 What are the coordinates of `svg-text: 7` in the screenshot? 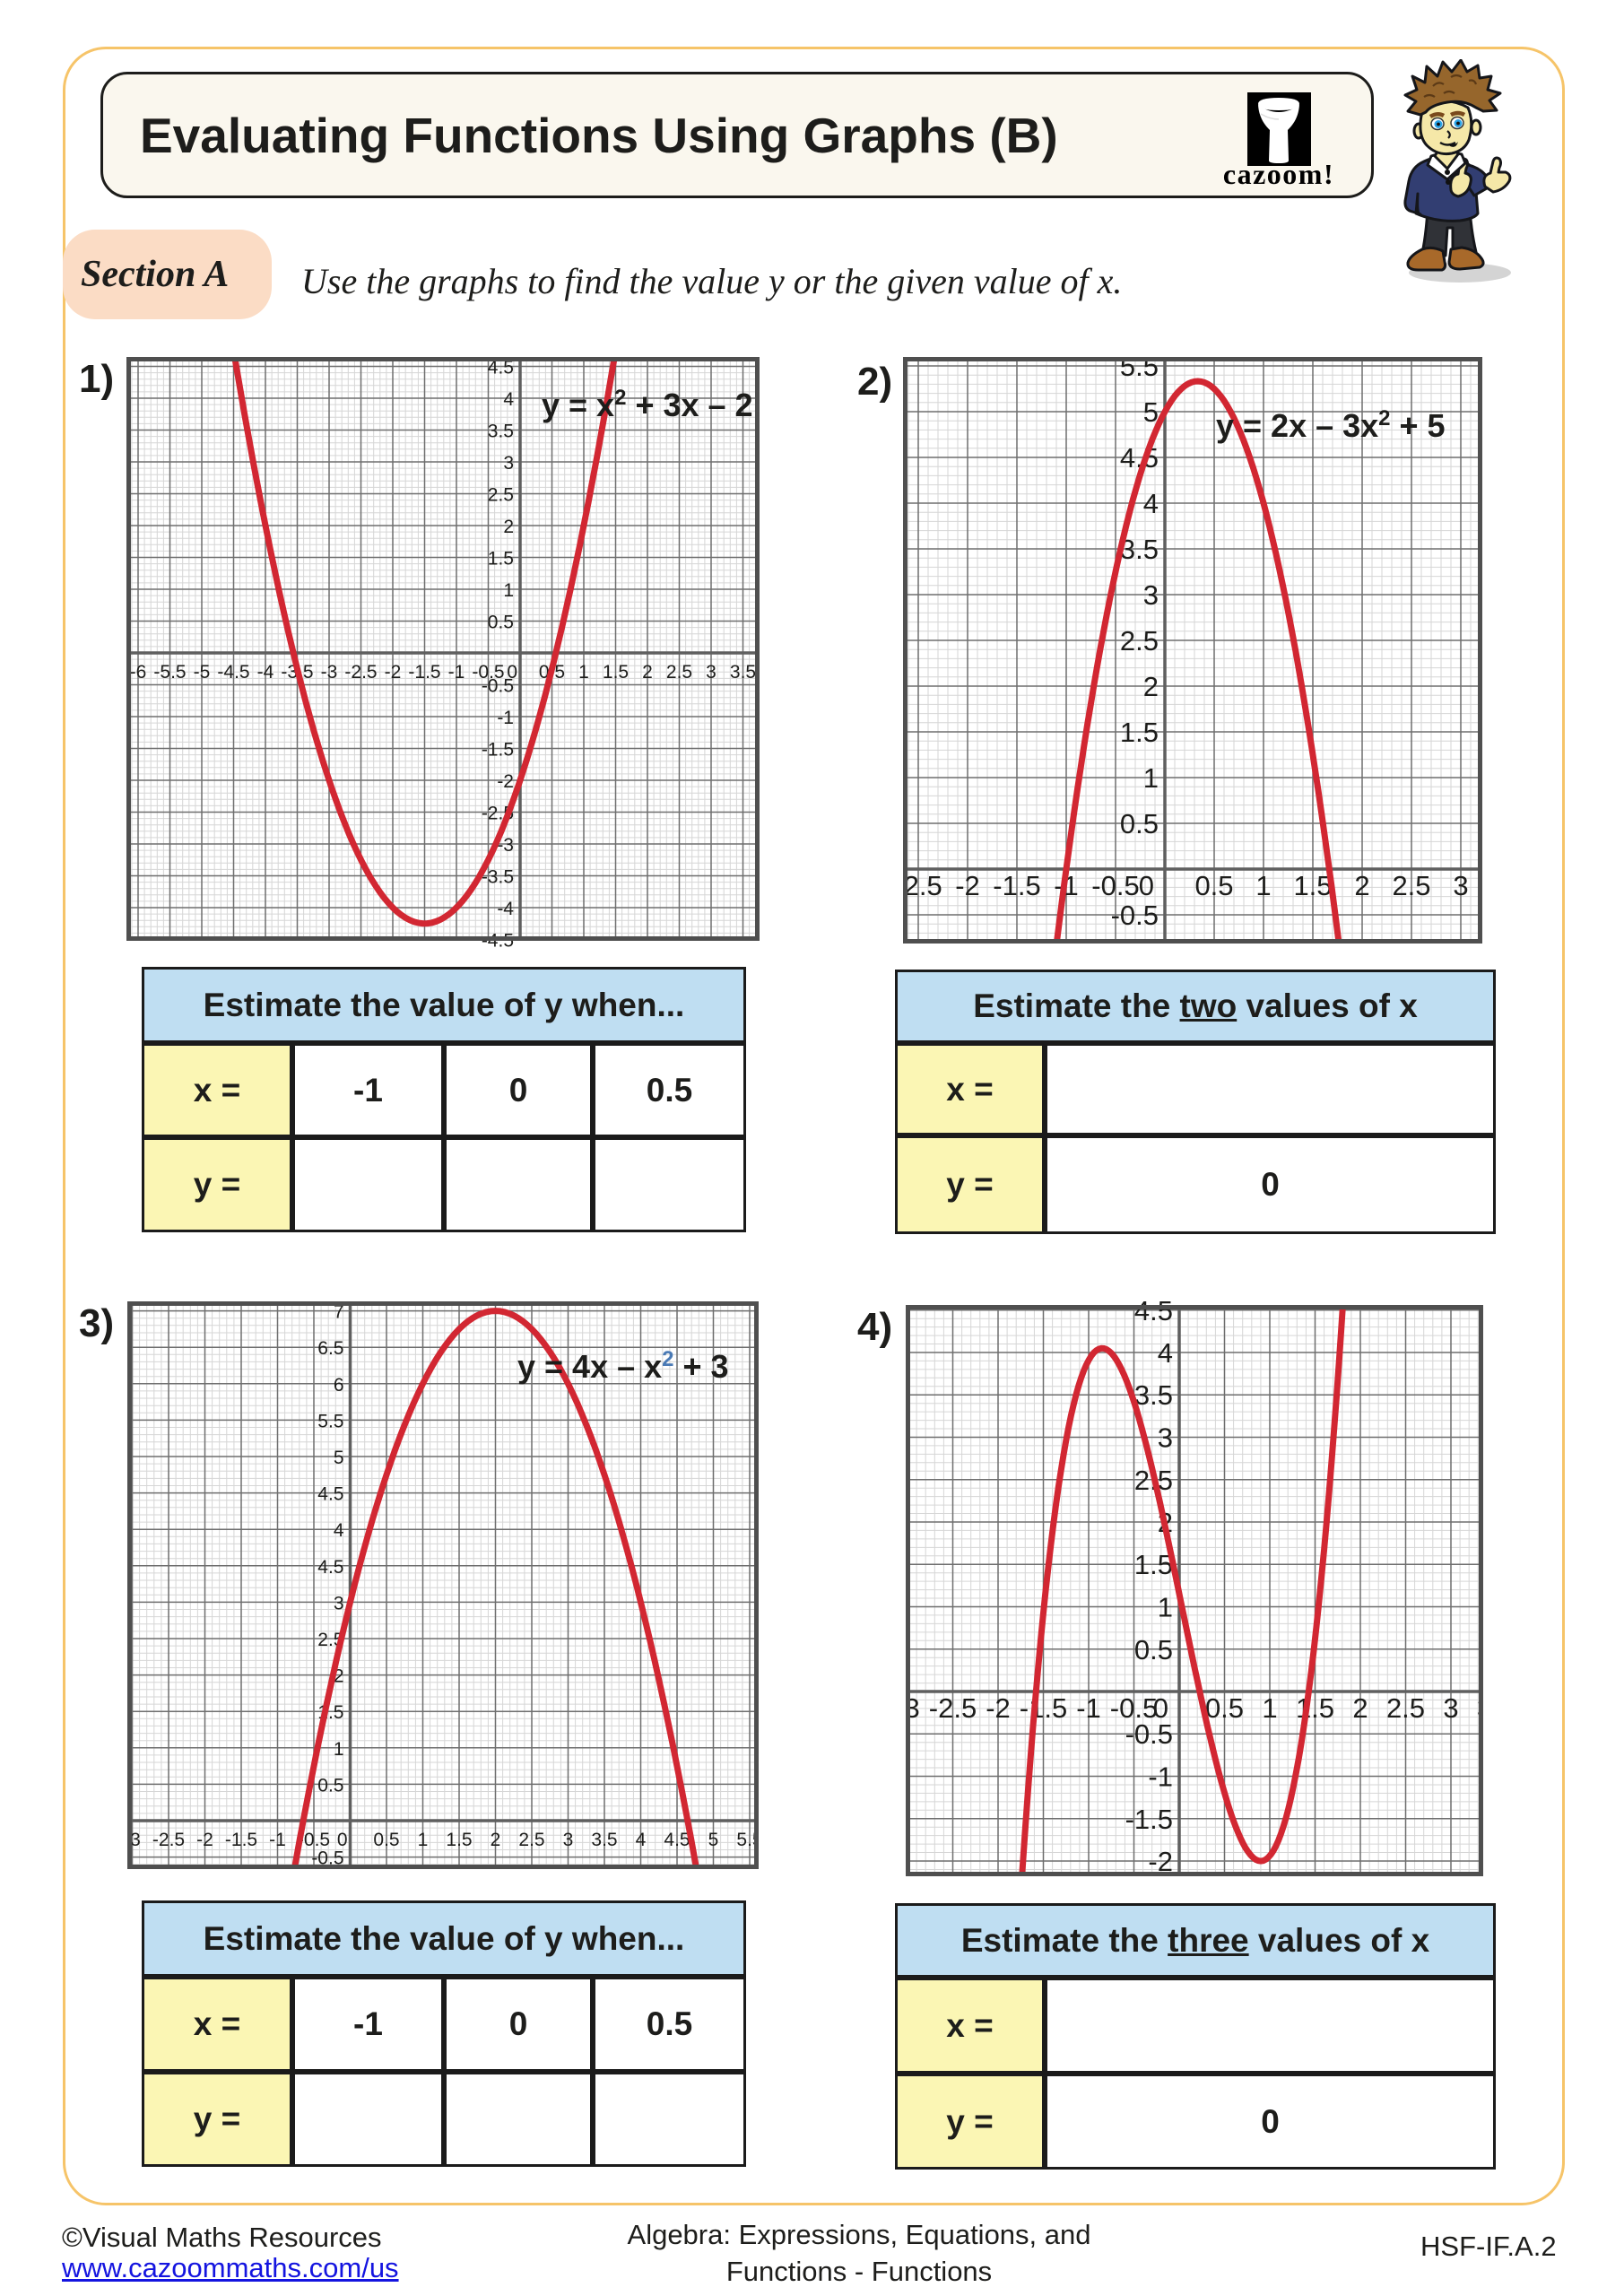 It's located at (339, 1312).